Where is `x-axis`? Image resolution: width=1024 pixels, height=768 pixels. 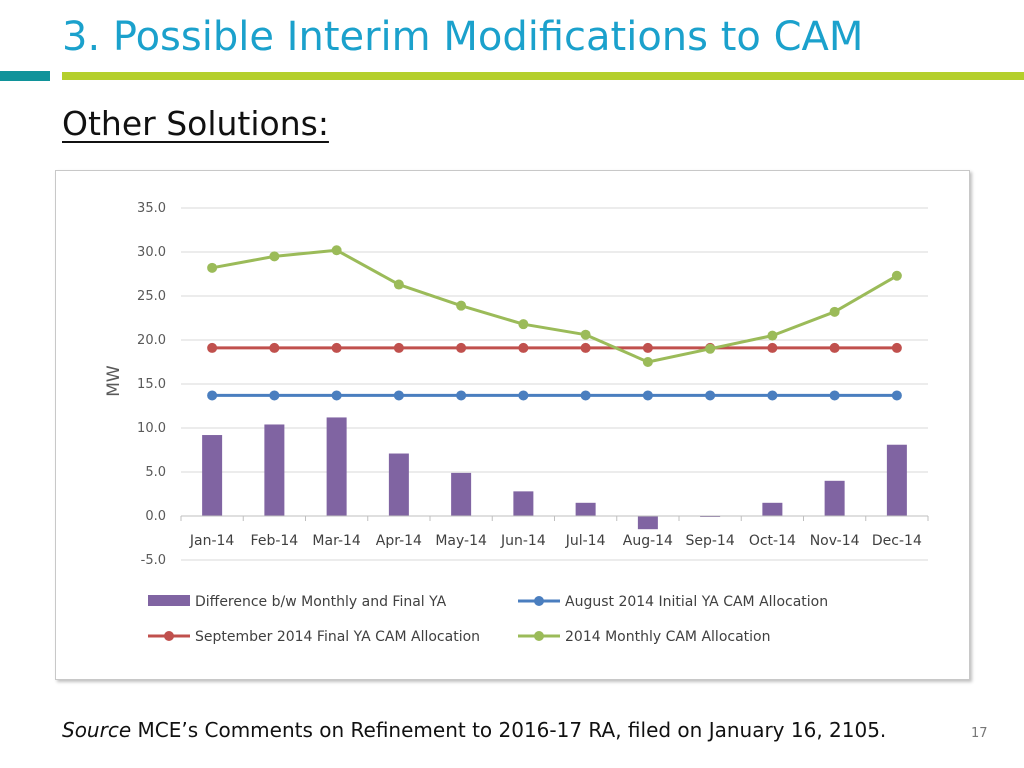
x-axis is located at coordinates (554, 518).